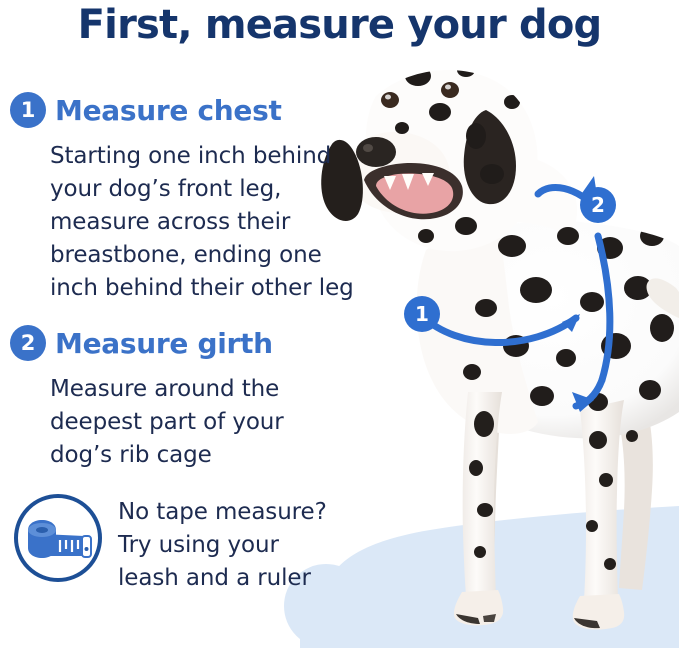  Describe the element at coordinates (170, 222) in the screenshot. I see `step-1-line-3: measure across their` at that location.